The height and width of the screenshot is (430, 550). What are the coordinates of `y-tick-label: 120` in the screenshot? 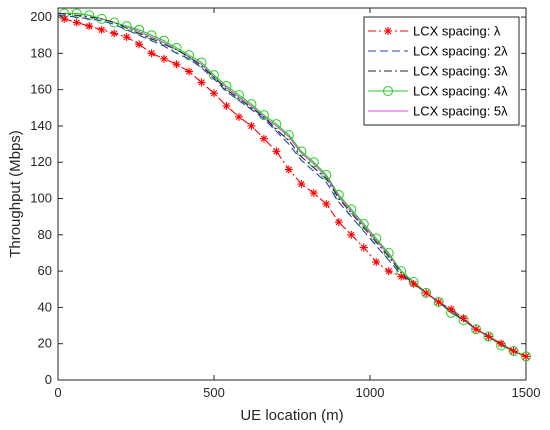 It's located at (41, 161).